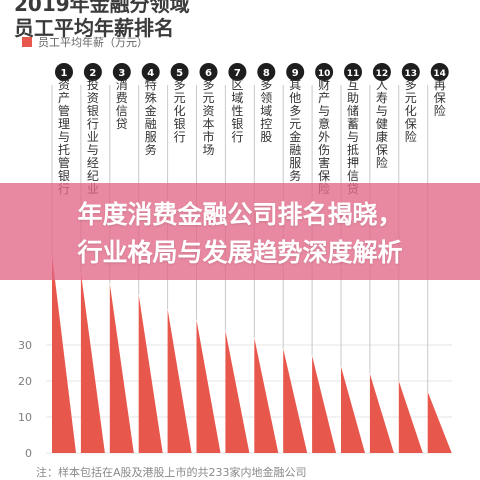 Image resolution: width=480 pixels, height=480 pixels. I want to click on y-tick-label: 20, so click(25, 381).